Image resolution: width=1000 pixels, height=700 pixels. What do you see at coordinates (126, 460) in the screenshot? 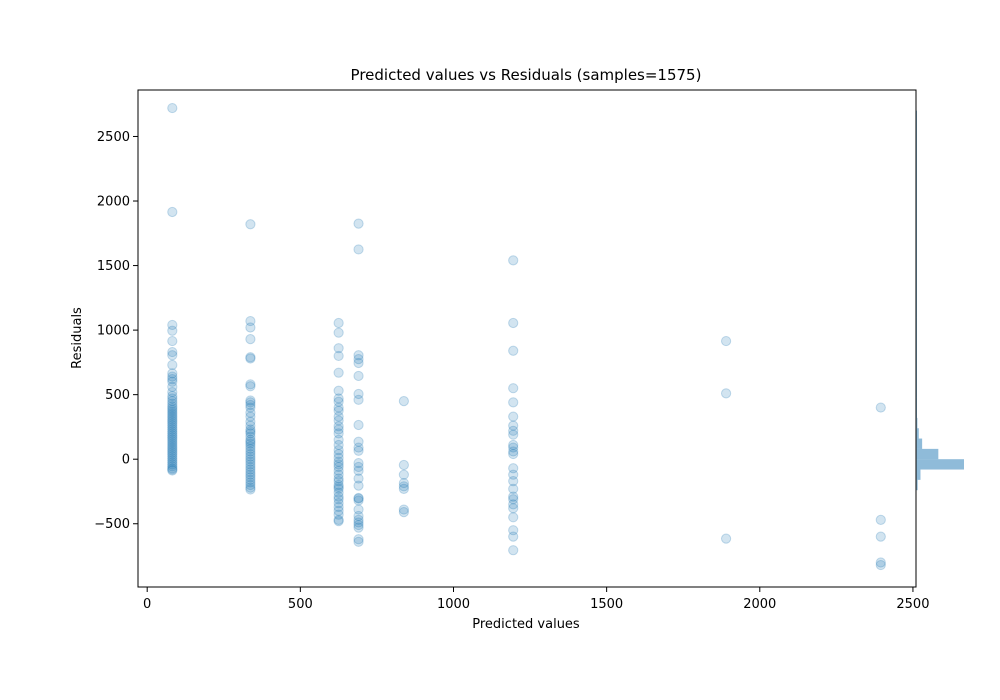
I see `y-tick-label: 0` at bounding box center [126, 460].